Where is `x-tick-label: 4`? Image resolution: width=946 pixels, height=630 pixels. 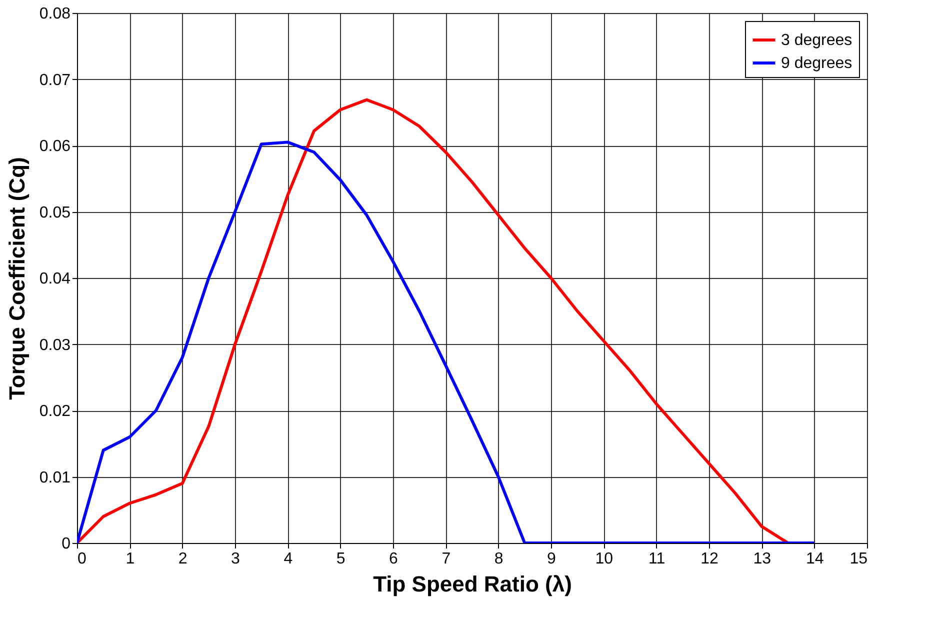 x-tick-label: 4 is located at coordinates (288, 559).